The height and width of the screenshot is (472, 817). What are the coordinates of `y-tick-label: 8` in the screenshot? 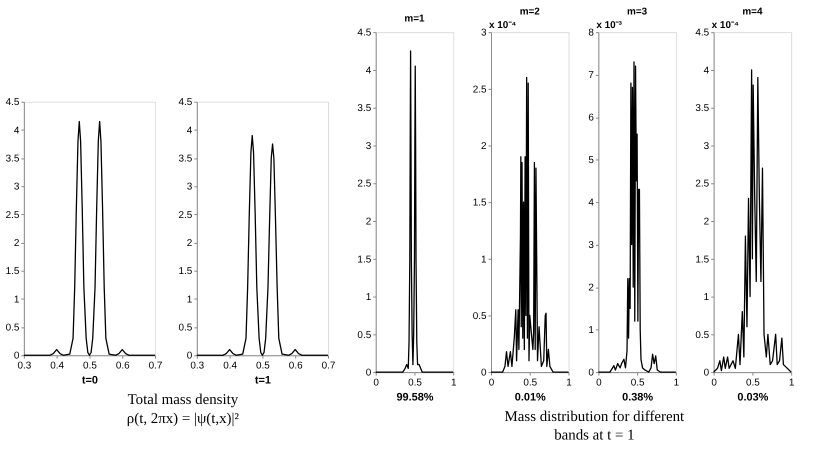 It's located at (591, 33).